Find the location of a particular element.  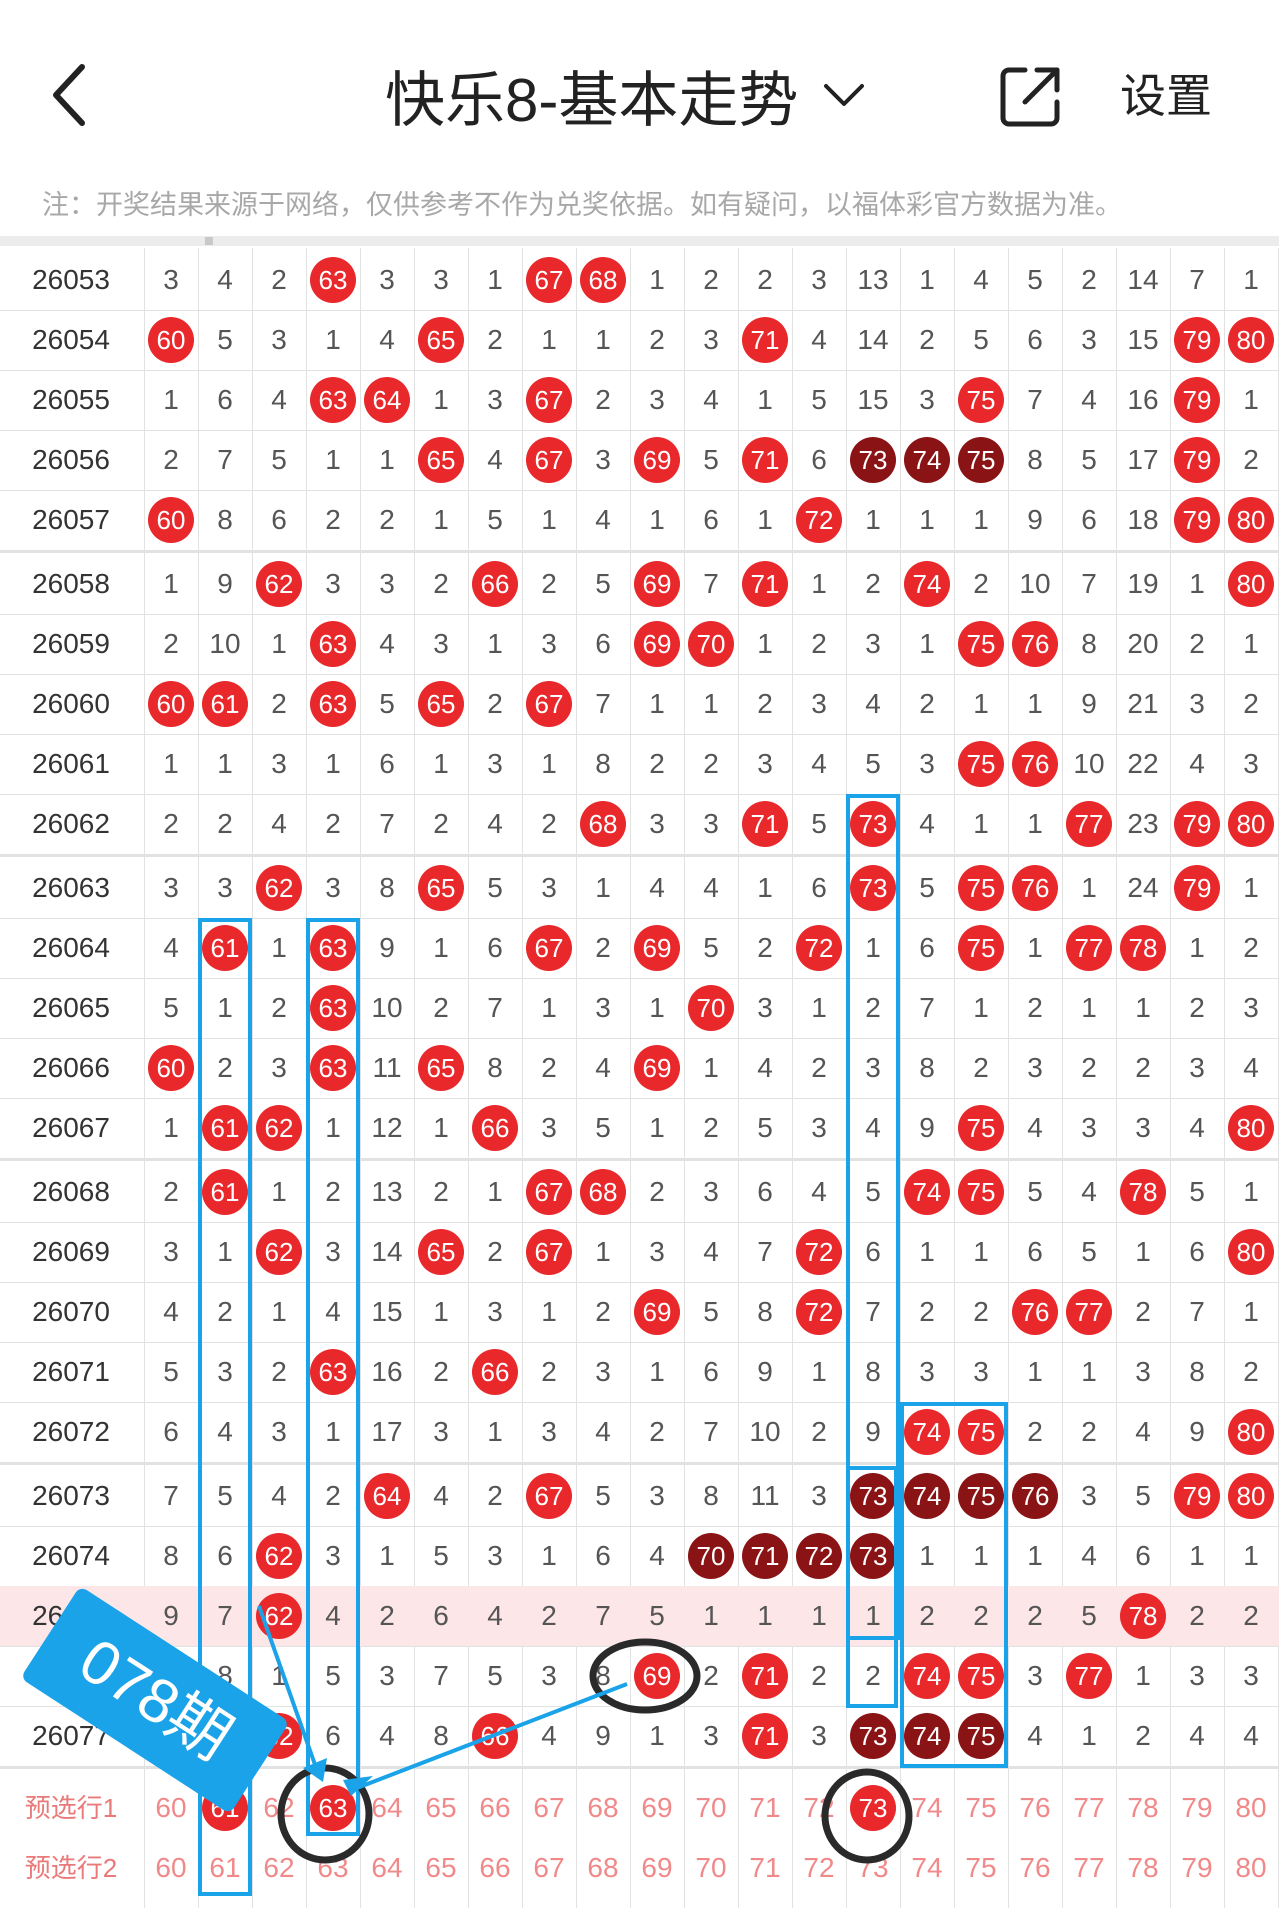

back-arrow-icon is located at coordinates (70, 95).